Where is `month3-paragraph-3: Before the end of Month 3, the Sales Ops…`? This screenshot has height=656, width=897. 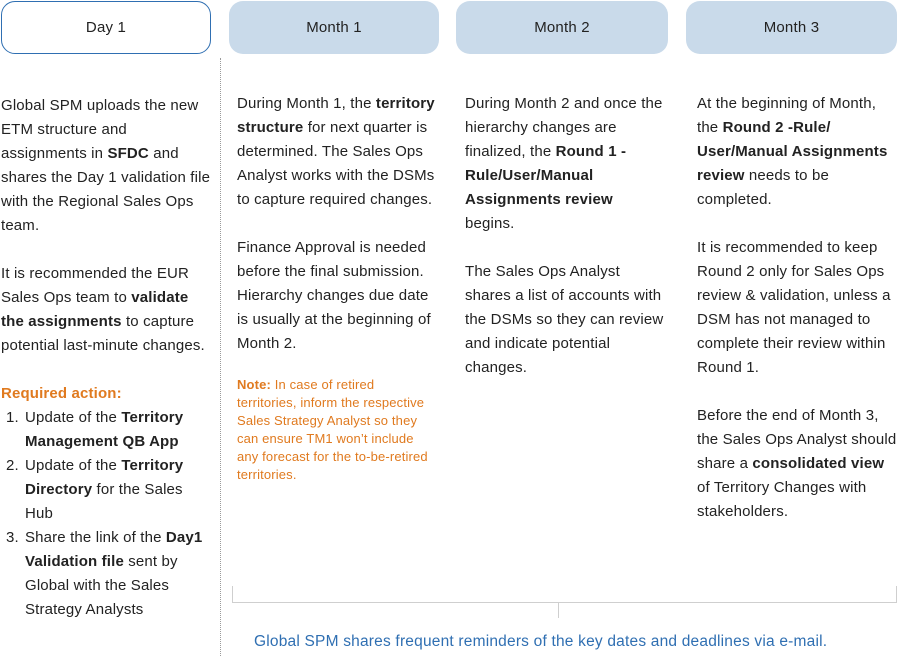 month3-paragraph-3: Before the end of Month 3, the Sales Ops… is located at coordinates (797, 463).